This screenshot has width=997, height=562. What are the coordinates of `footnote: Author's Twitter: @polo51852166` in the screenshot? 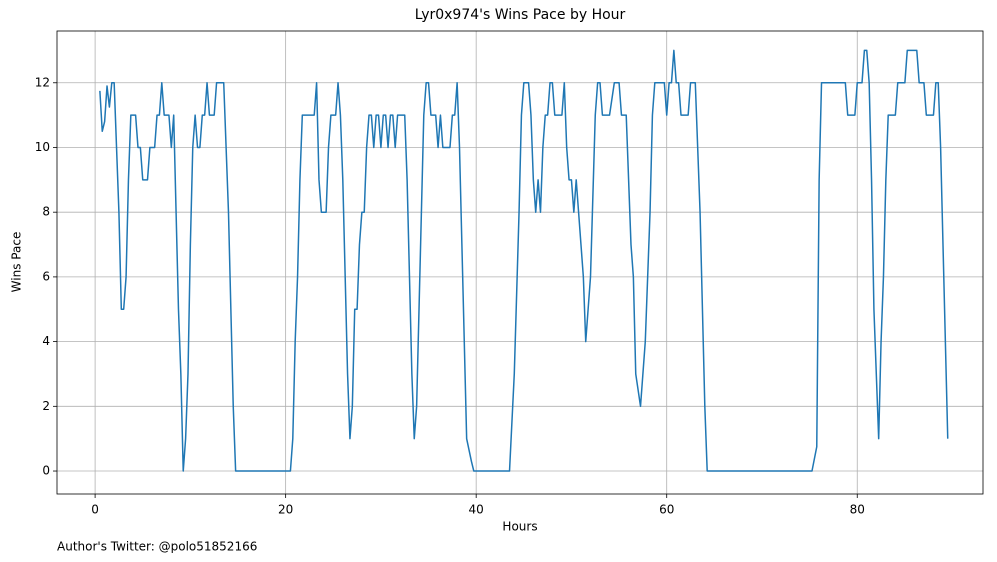 It's located at (157, 547).